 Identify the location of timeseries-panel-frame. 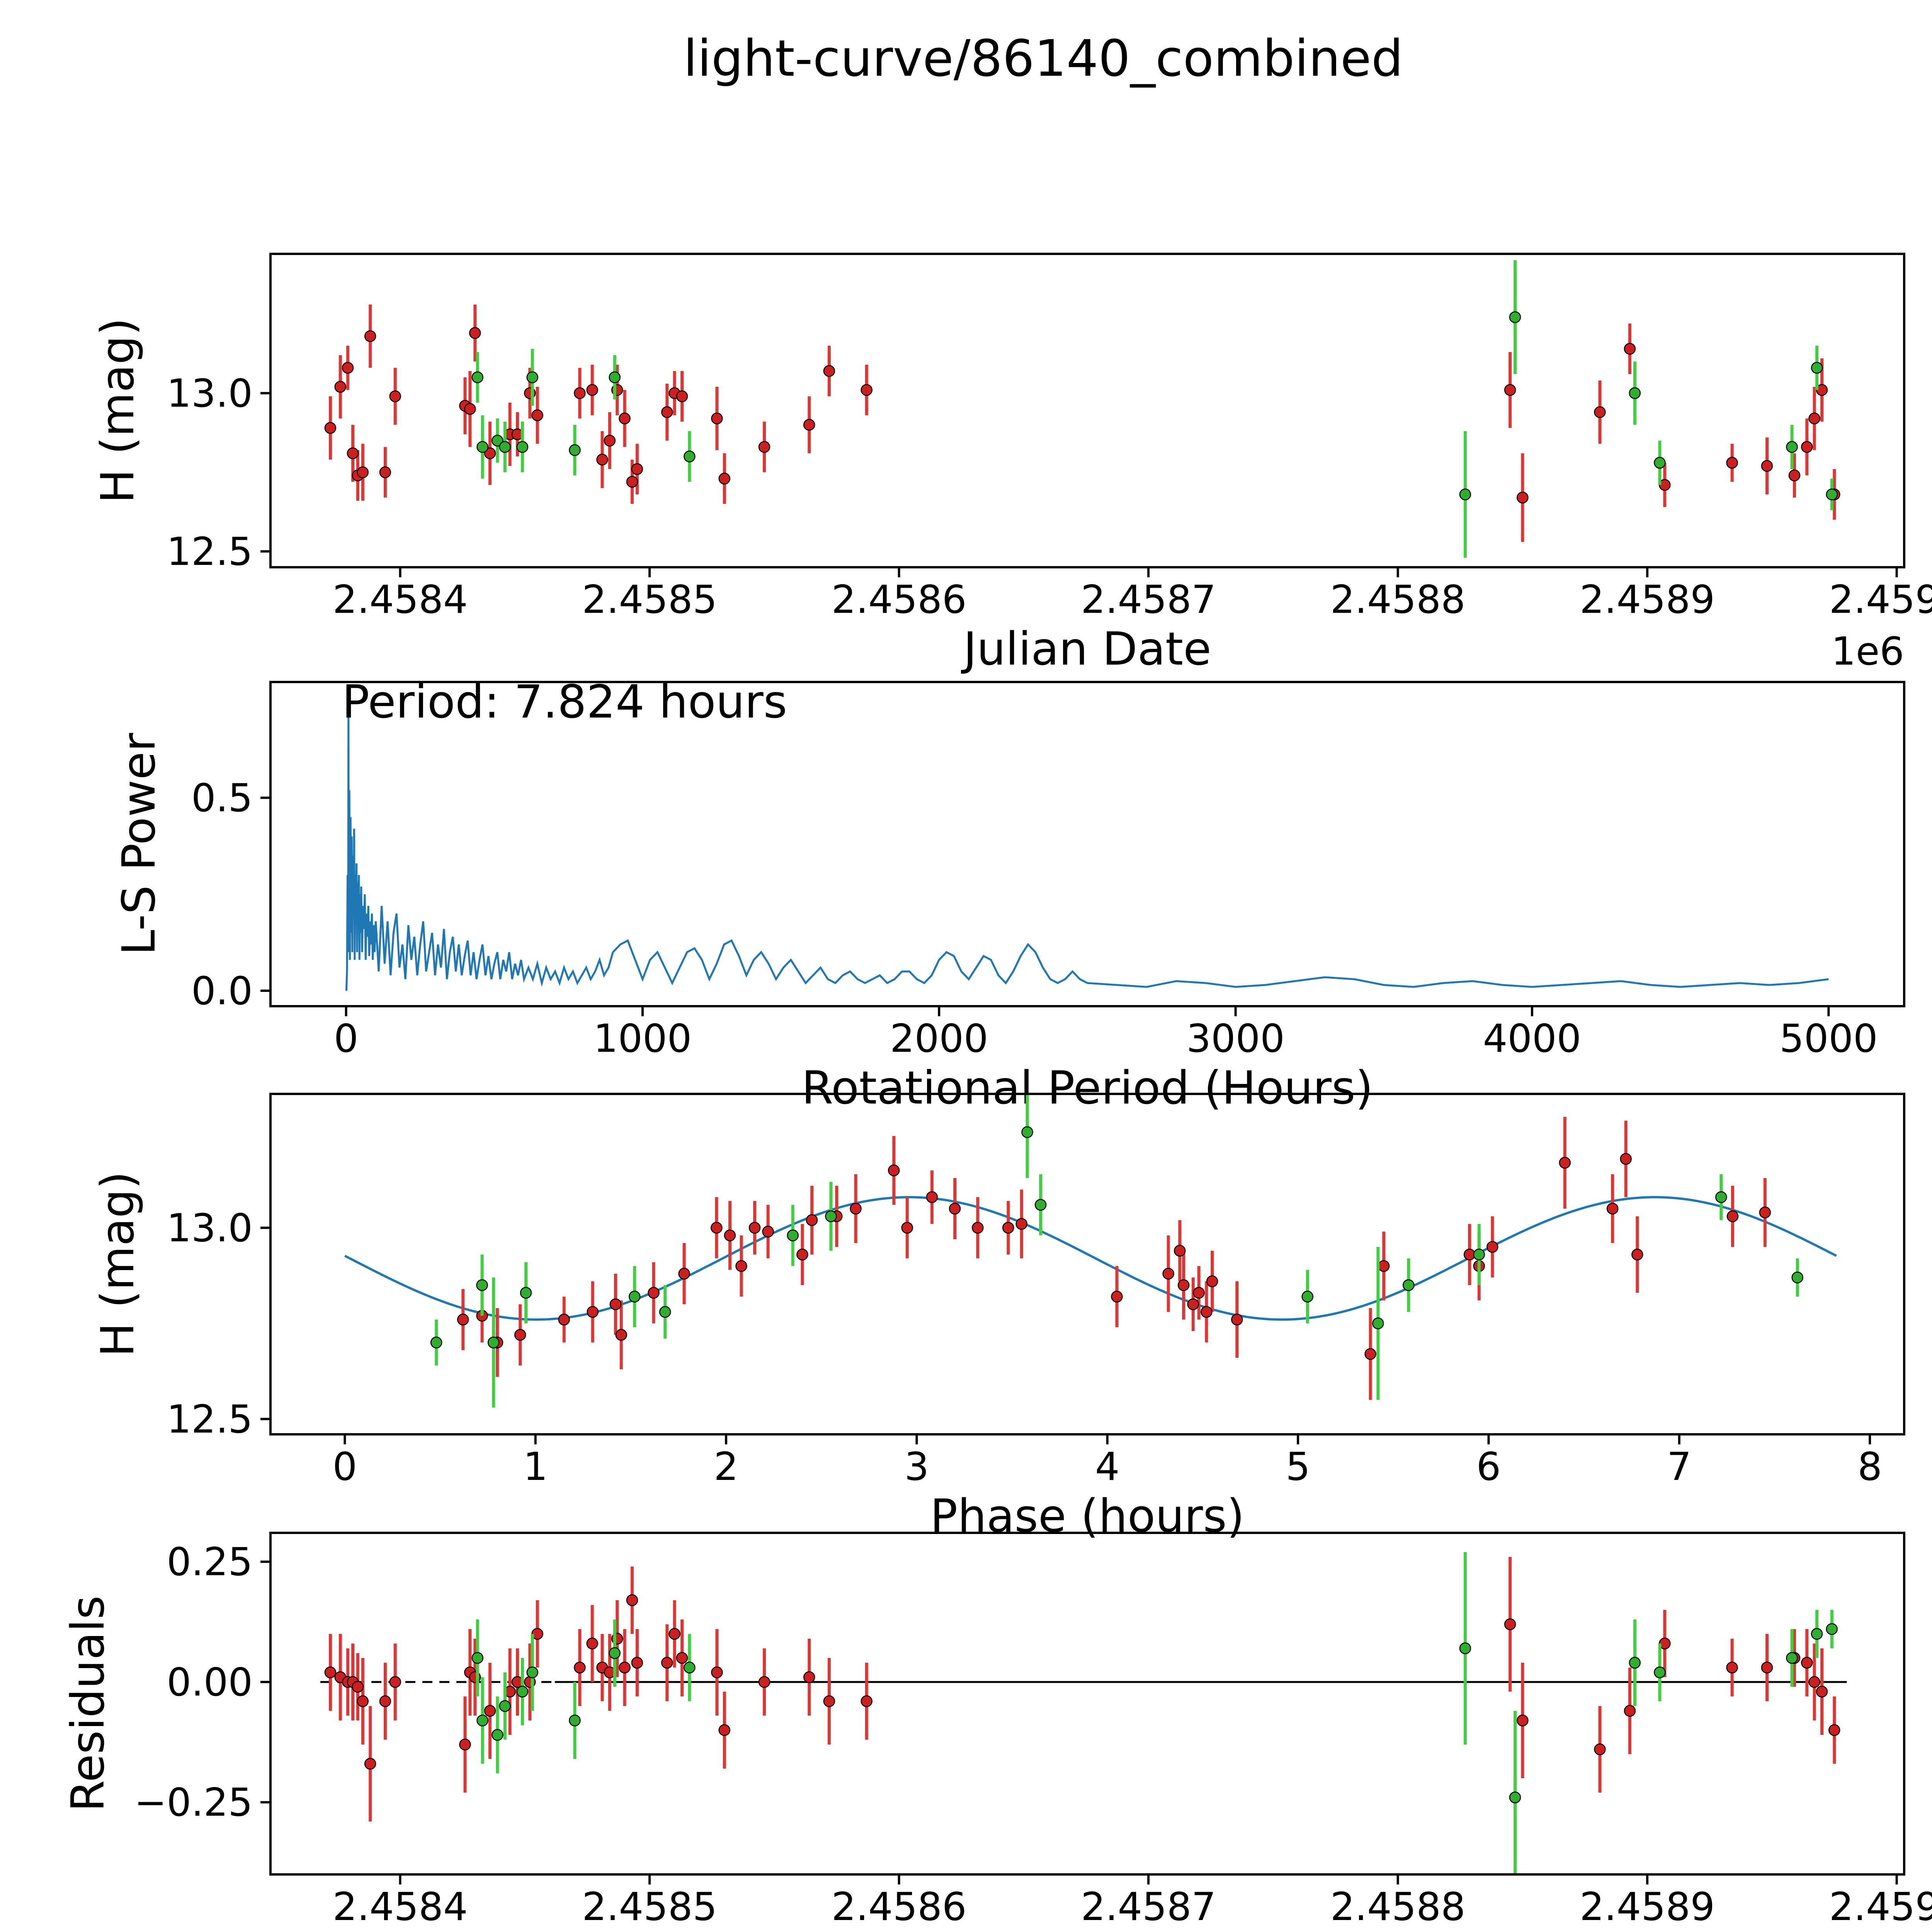
(1087, 411).